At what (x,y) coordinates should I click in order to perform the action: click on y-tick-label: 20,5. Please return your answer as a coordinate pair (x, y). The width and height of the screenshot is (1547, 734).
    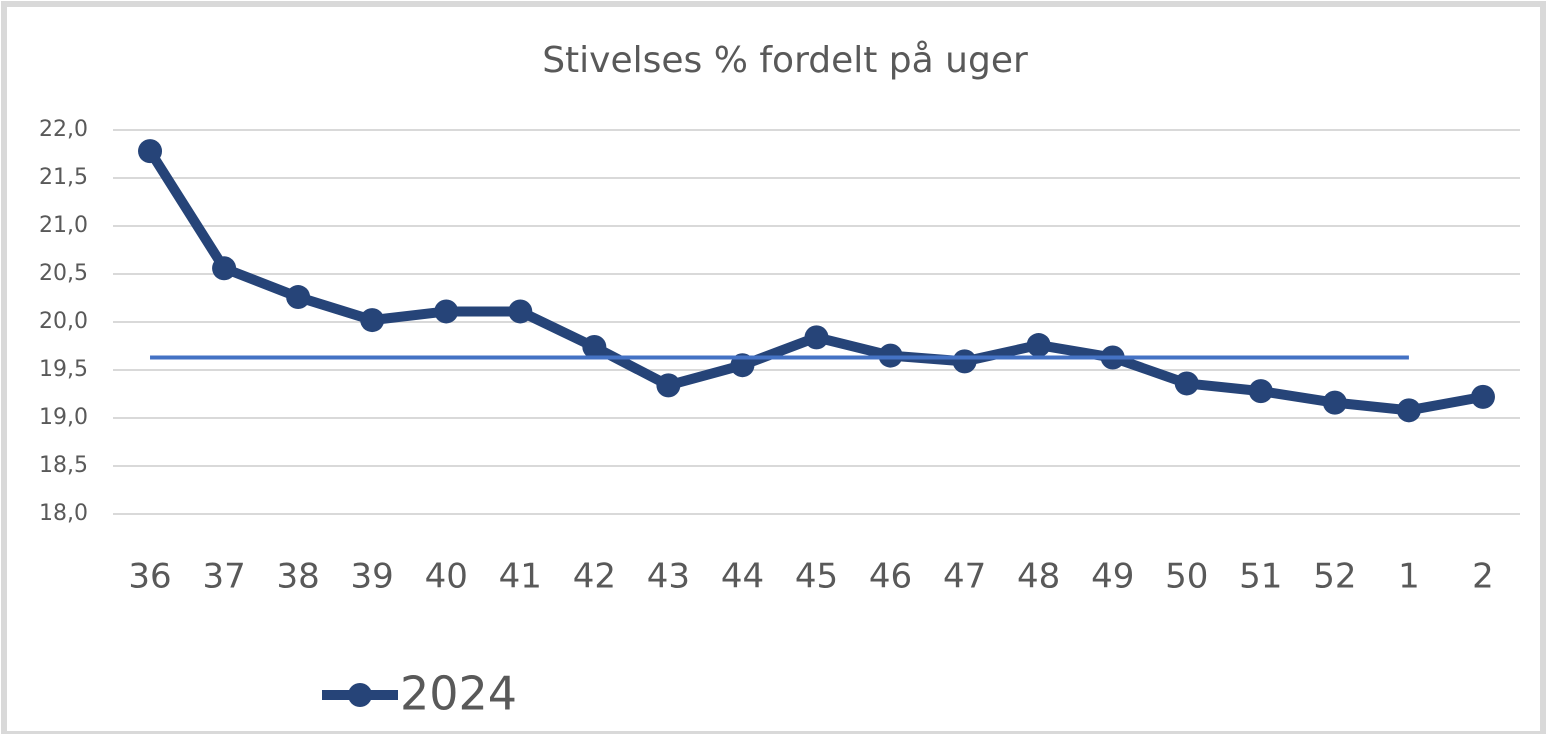
    Looking at the image, I should click on (63, 273).